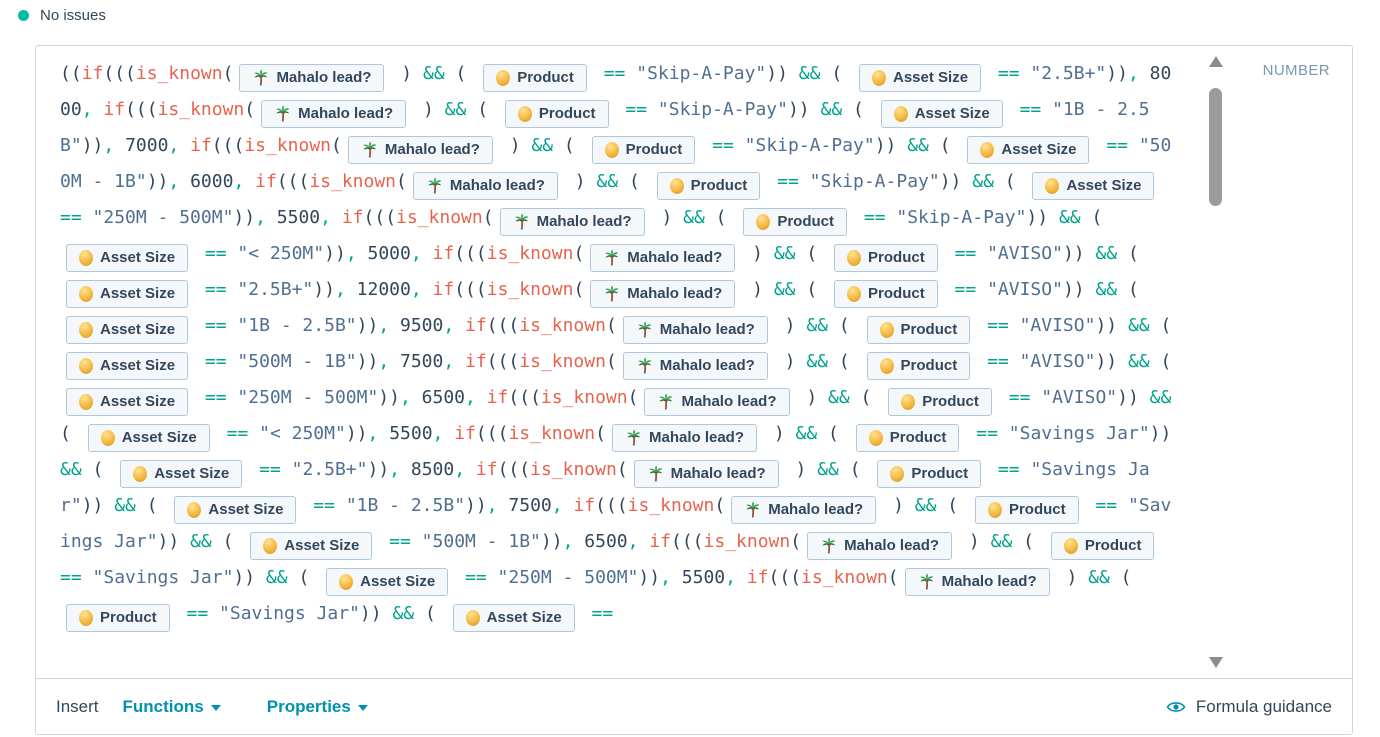  I want to click on scrollbar-thumb, so click(1215, 147).